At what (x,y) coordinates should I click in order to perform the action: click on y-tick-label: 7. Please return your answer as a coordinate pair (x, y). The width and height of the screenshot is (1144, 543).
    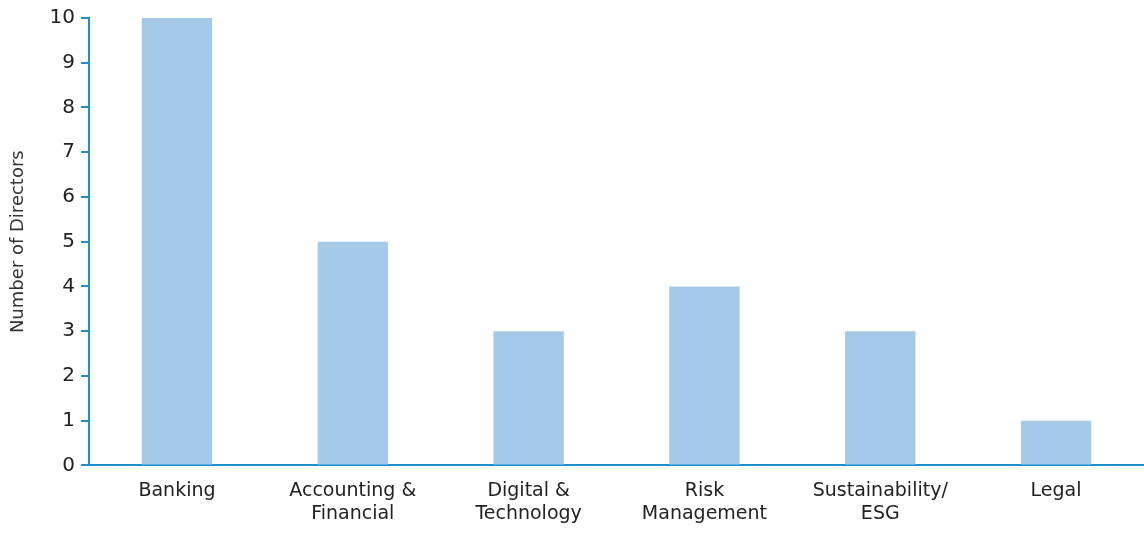
    Looking at the image, I should click on (69, 150).